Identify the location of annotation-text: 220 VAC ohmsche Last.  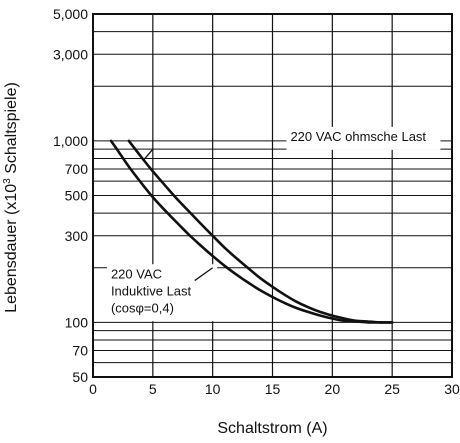
(358, 136).